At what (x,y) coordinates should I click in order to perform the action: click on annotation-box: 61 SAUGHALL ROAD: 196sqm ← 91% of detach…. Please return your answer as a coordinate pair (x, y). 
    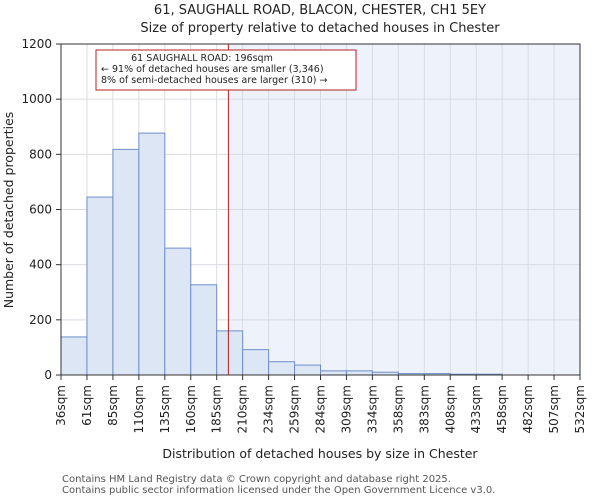
    Looking at the image, I should click on (226, 70).